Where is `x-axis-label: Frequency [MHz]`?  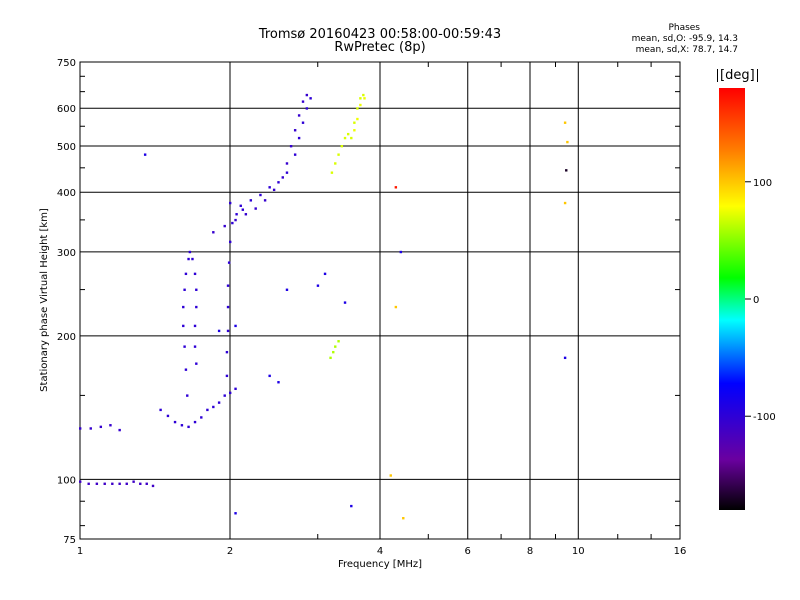 x-axis-label: Frequency [MHz] is located at coordinates (380, 564).